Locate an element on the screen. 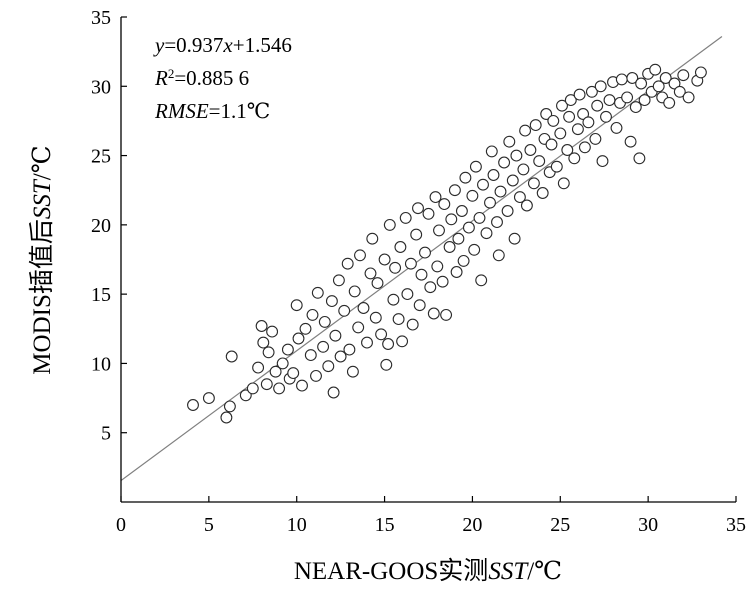  annotation-0-part-0: y is located at coordinates (159, 45).